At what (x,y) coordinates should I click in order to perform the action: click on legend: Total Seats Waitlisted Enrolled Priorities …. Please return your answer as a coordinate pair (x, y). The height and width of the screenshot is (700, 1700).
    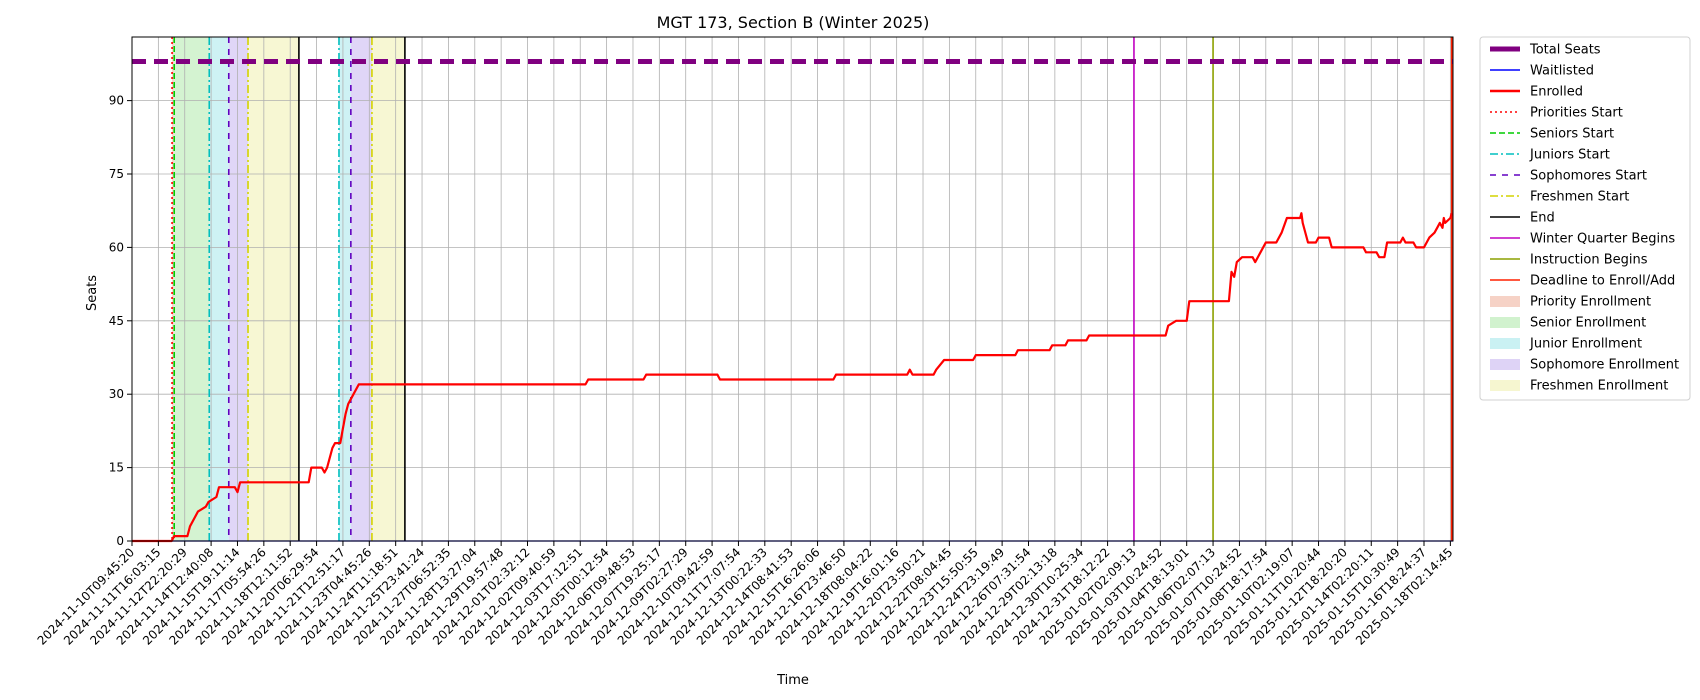
    Looking at the image, I should click on (1585, 218).